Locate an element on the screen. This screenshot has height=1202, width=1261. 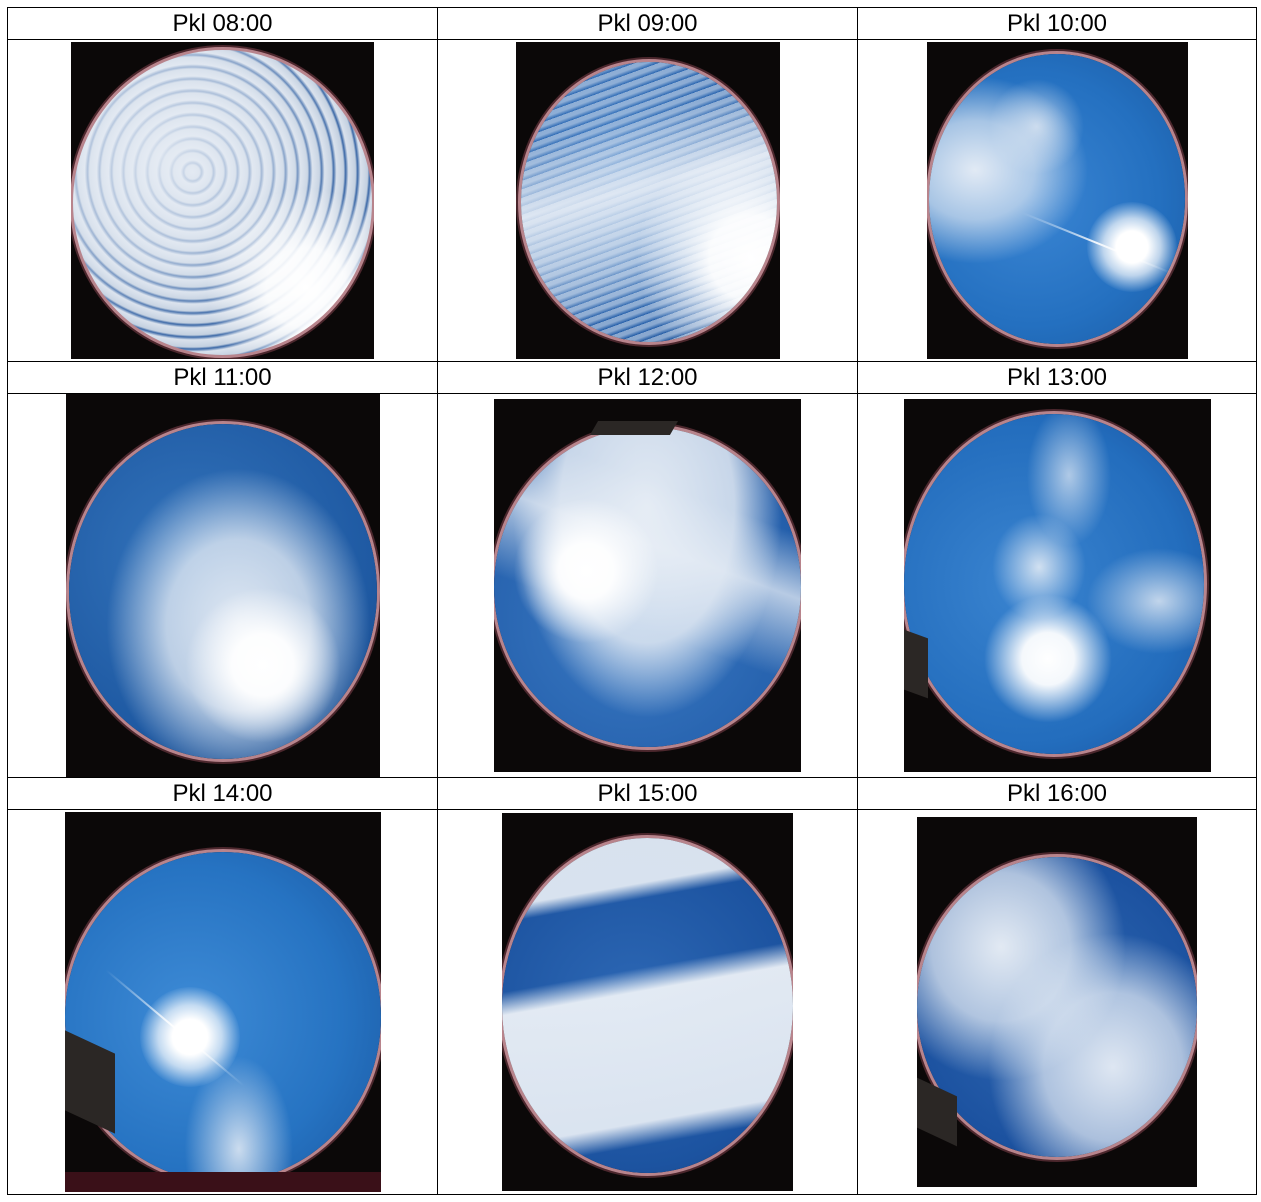
header-row: Pkl 14:00 Pkl 15:00 Pkl 16:00 is located at coordinates (632, 793).